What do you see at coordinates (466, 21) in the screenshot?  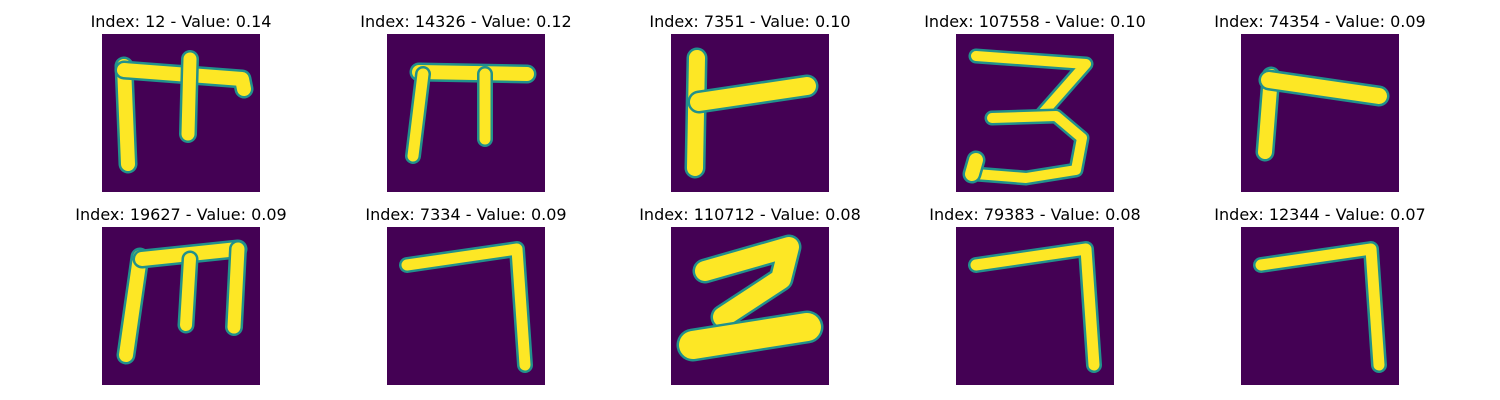 I see `panel-title: Index: 14326 - Value: 0.12` at bounding box center [466, 21].